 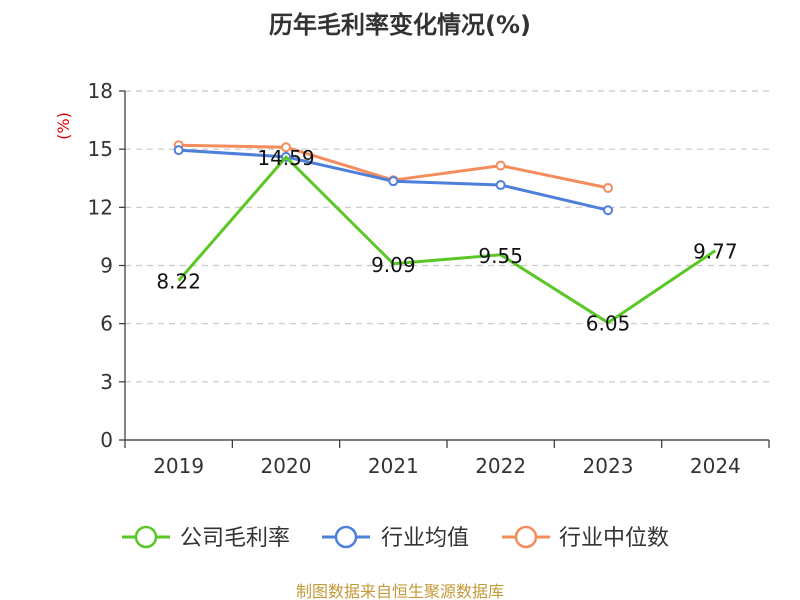 I want to click on data-label: 9.09, so click(x=393, y=265).